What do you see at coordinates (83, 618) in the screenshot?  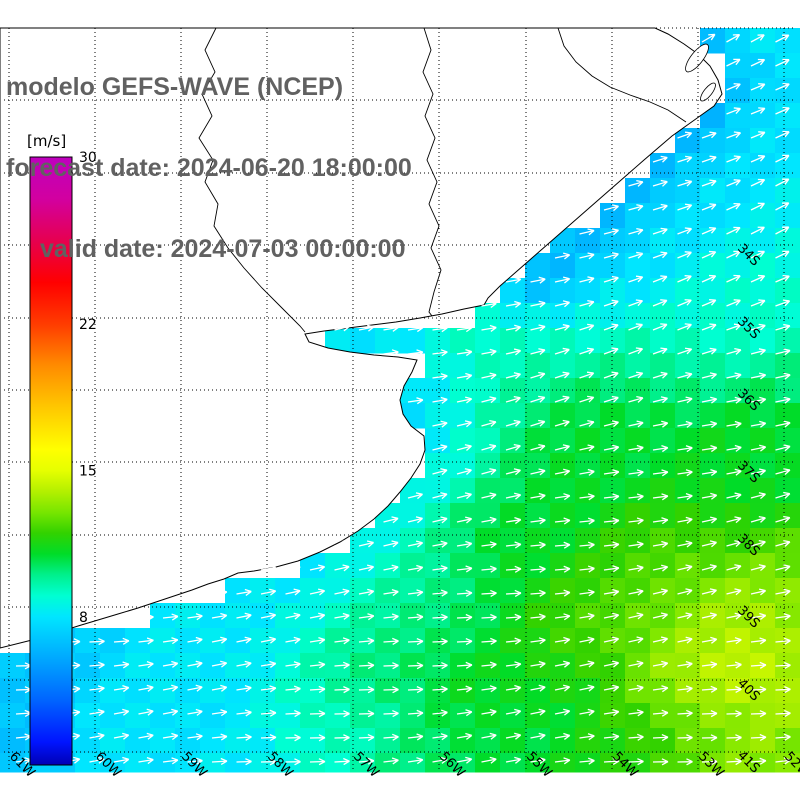 I see `colorbar-tick-label: 8` at bounding box center [83, 618].